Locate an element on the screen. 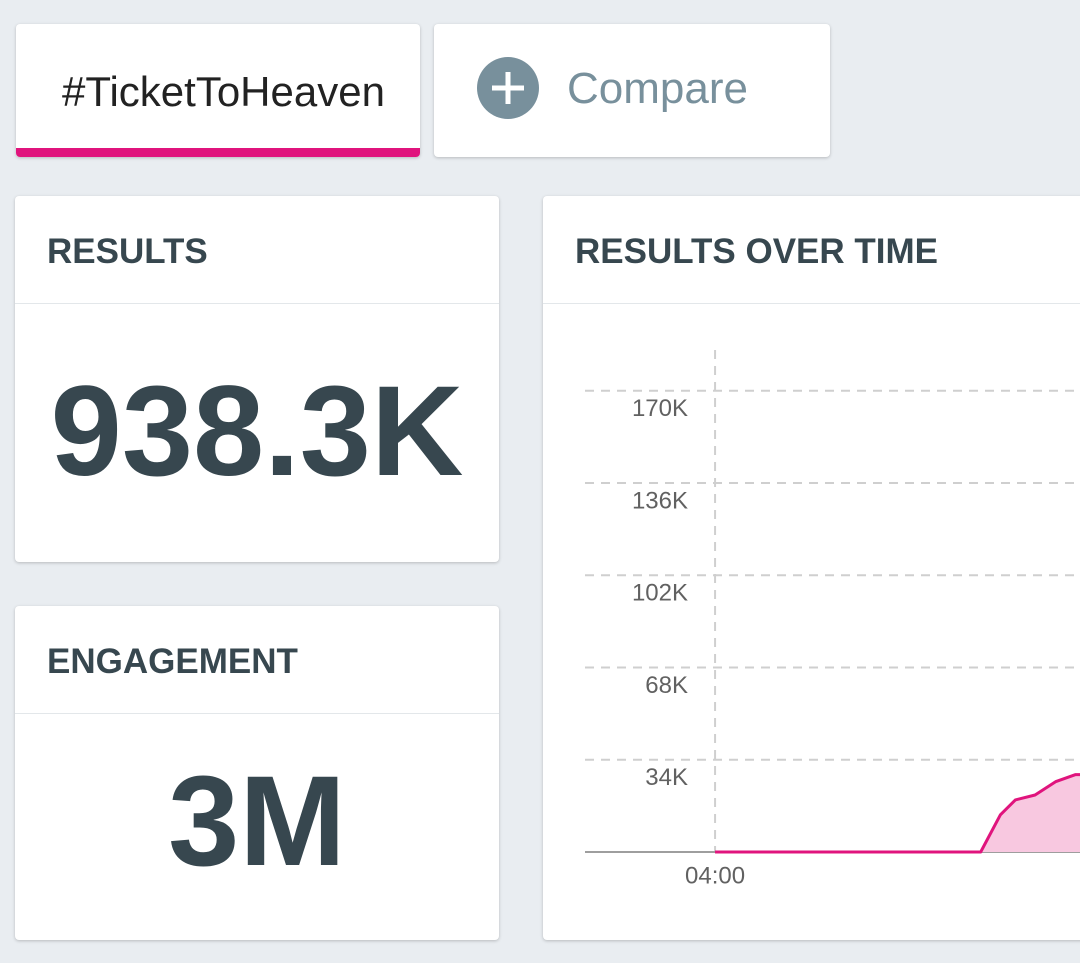 The image size is (1080, 963). y-tick-label: 68K is located at coordinates (666, 685).